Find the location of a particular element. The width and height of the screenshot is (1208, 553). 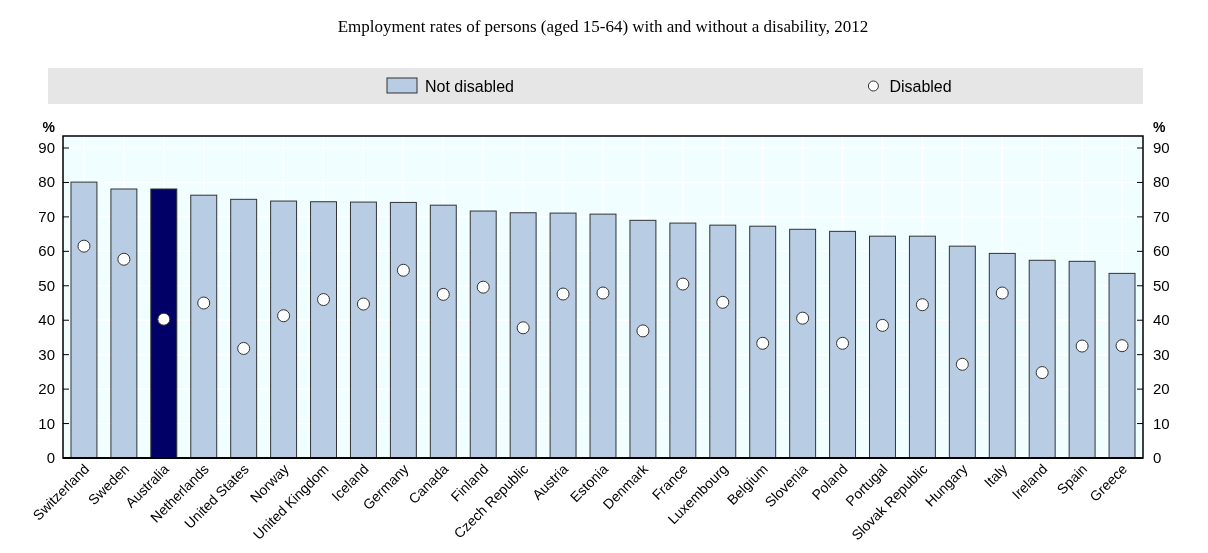

y-tick-label: 40 is located at coordinates (46, 320).